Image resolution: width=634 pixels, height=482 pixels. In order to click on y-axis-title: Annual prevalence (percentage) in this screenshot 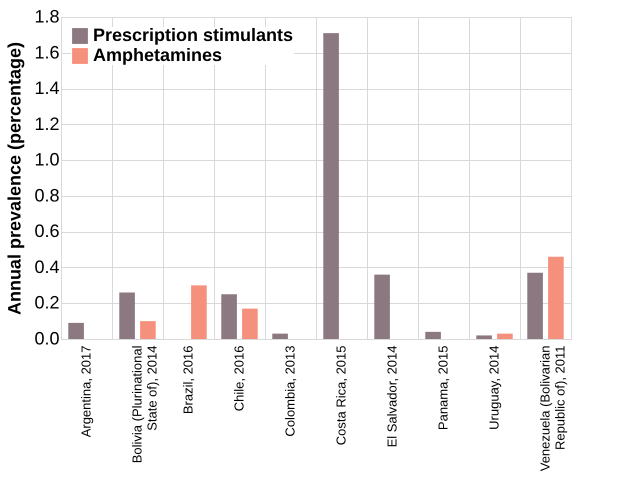, I will do `click(14, 179)`.